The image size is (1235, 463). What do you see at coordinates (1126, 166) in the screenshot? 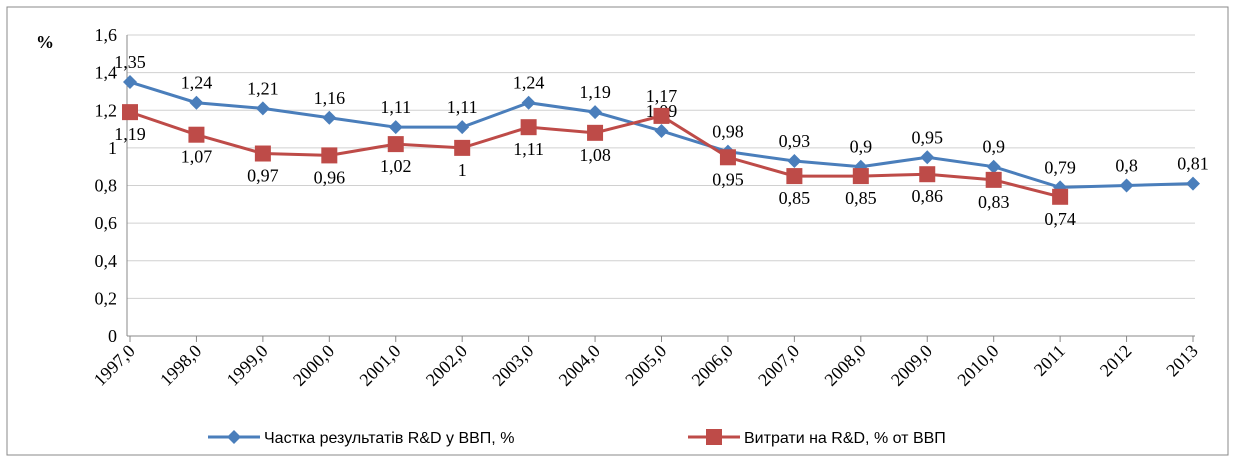
I see `data-label: 0,8` at bounding box center [1126, 166].